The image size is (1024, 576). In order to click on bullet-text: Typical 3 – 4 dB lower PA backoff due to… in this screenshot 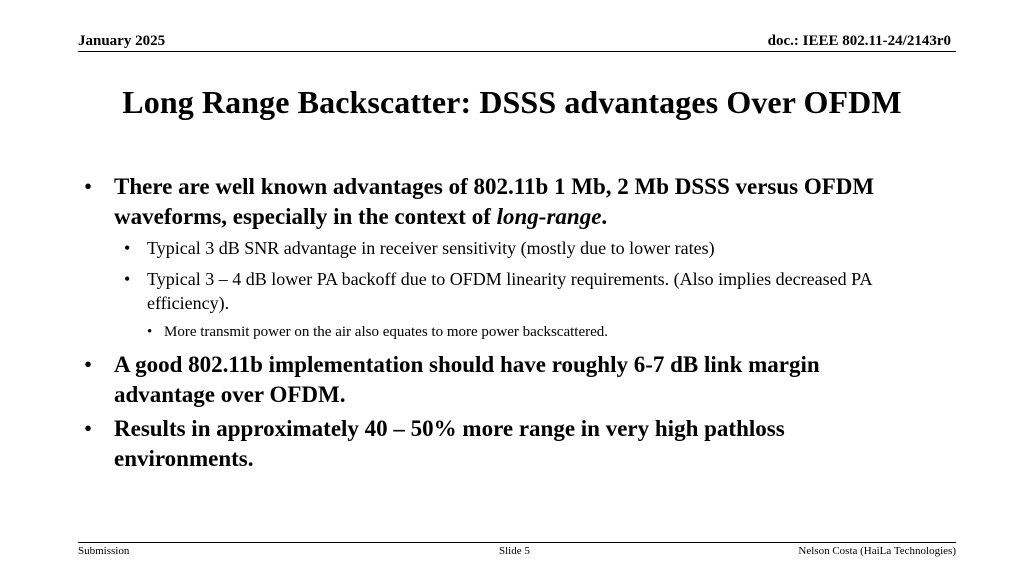, I will do `click(509, 291)`.